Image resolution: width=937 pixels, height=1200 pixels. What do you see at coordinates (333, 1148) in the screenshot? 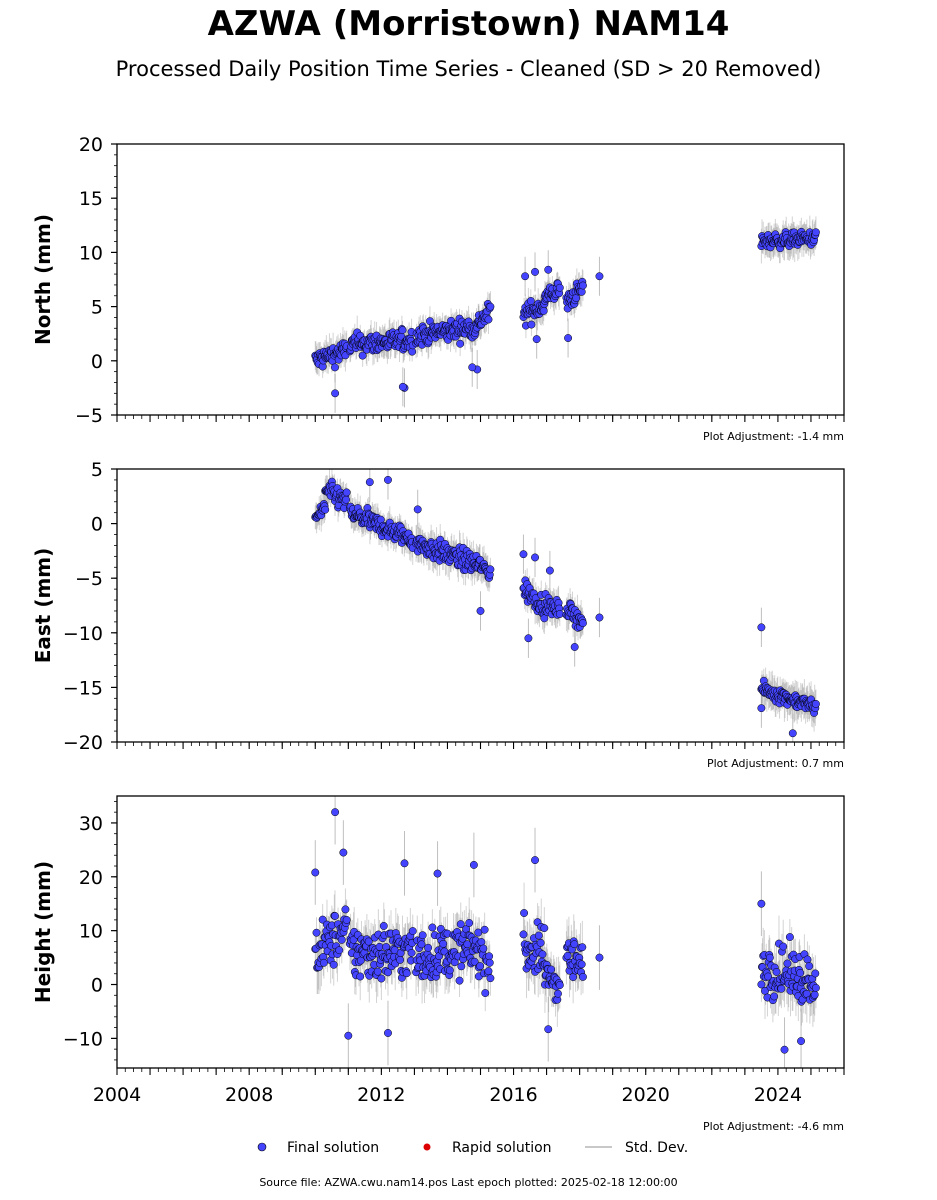
I see `legend-final-label: Final solution` at bounding box center [333, 1148].